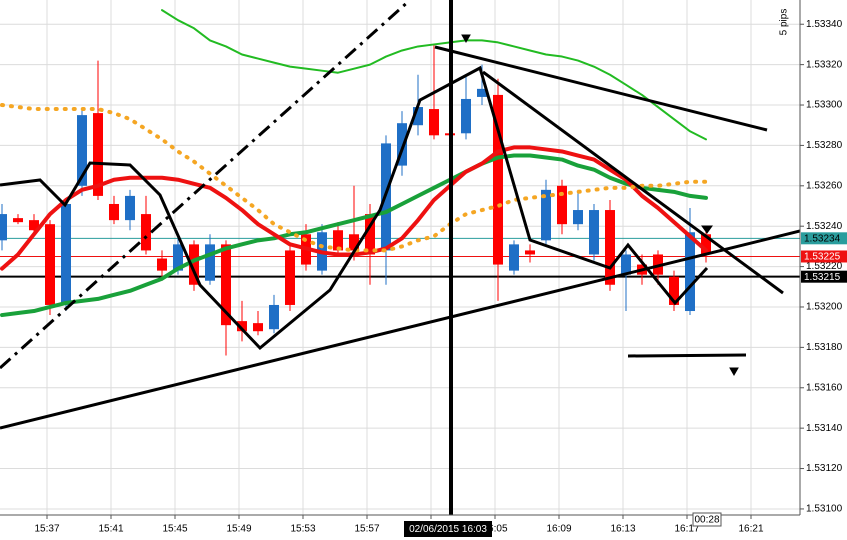  I want to click on x-tick-label: 16:13, so click(622, 529).